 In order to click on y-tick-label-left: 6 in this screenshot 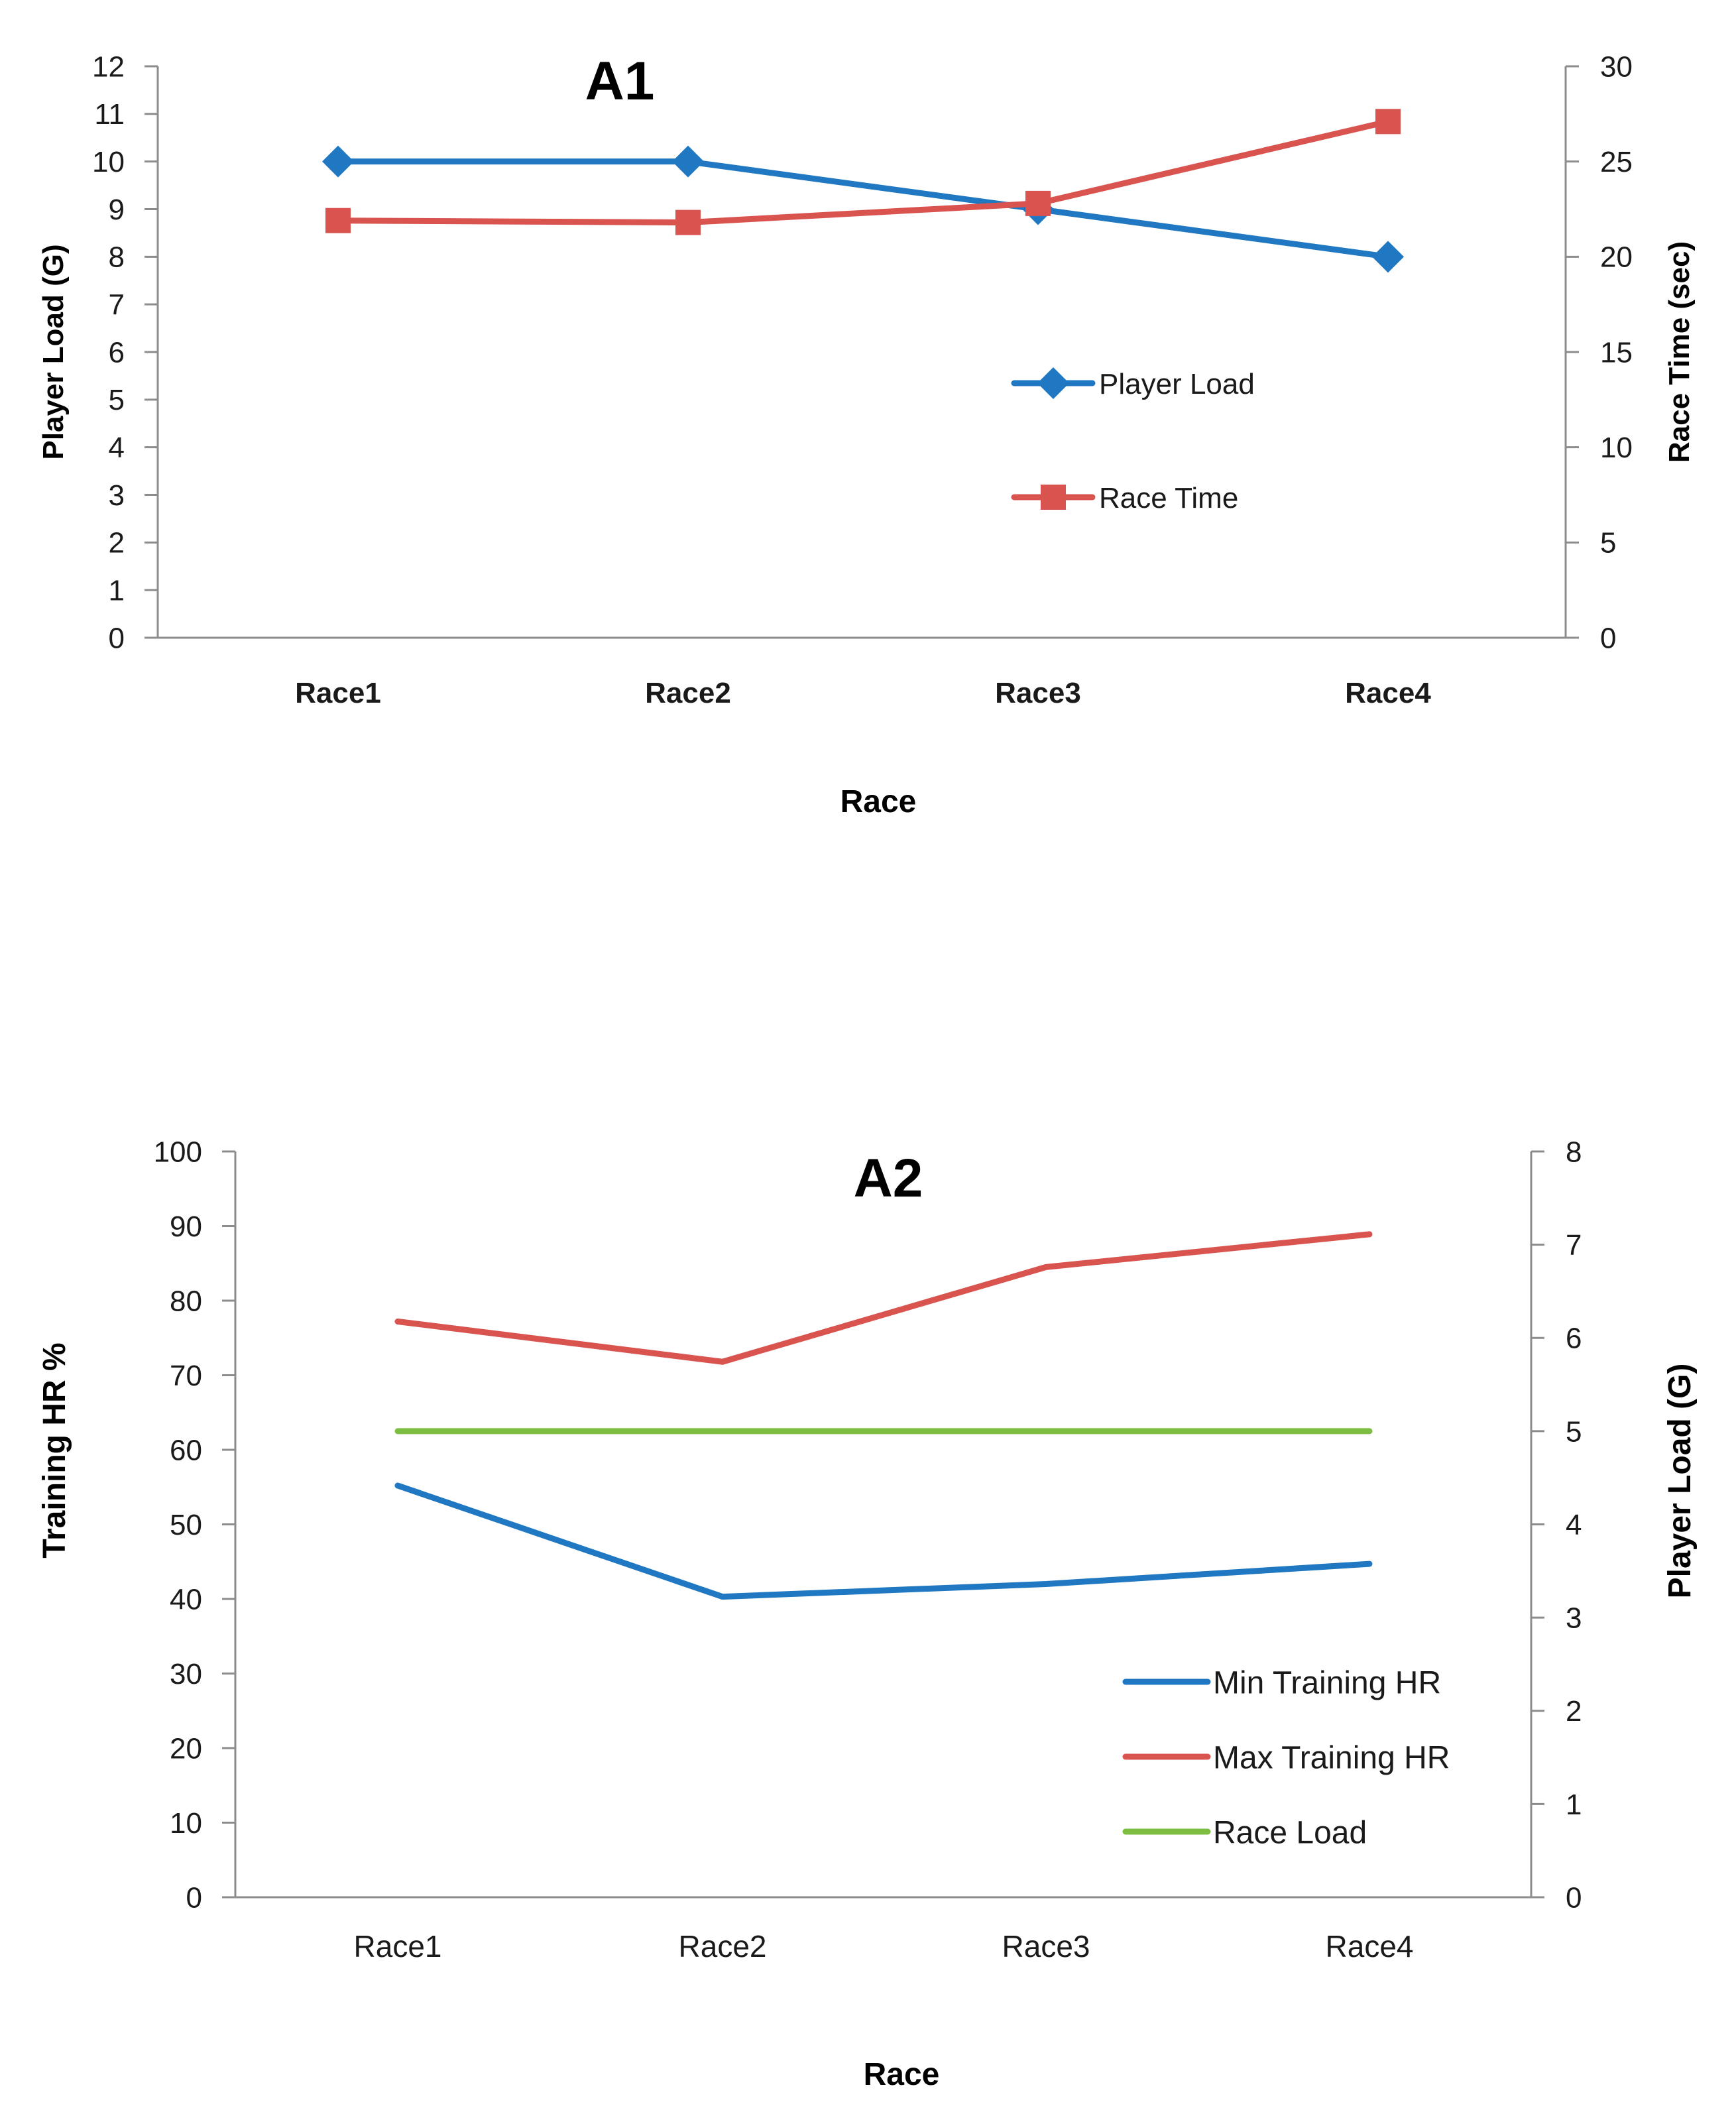, I will do `click(117, 352)`.